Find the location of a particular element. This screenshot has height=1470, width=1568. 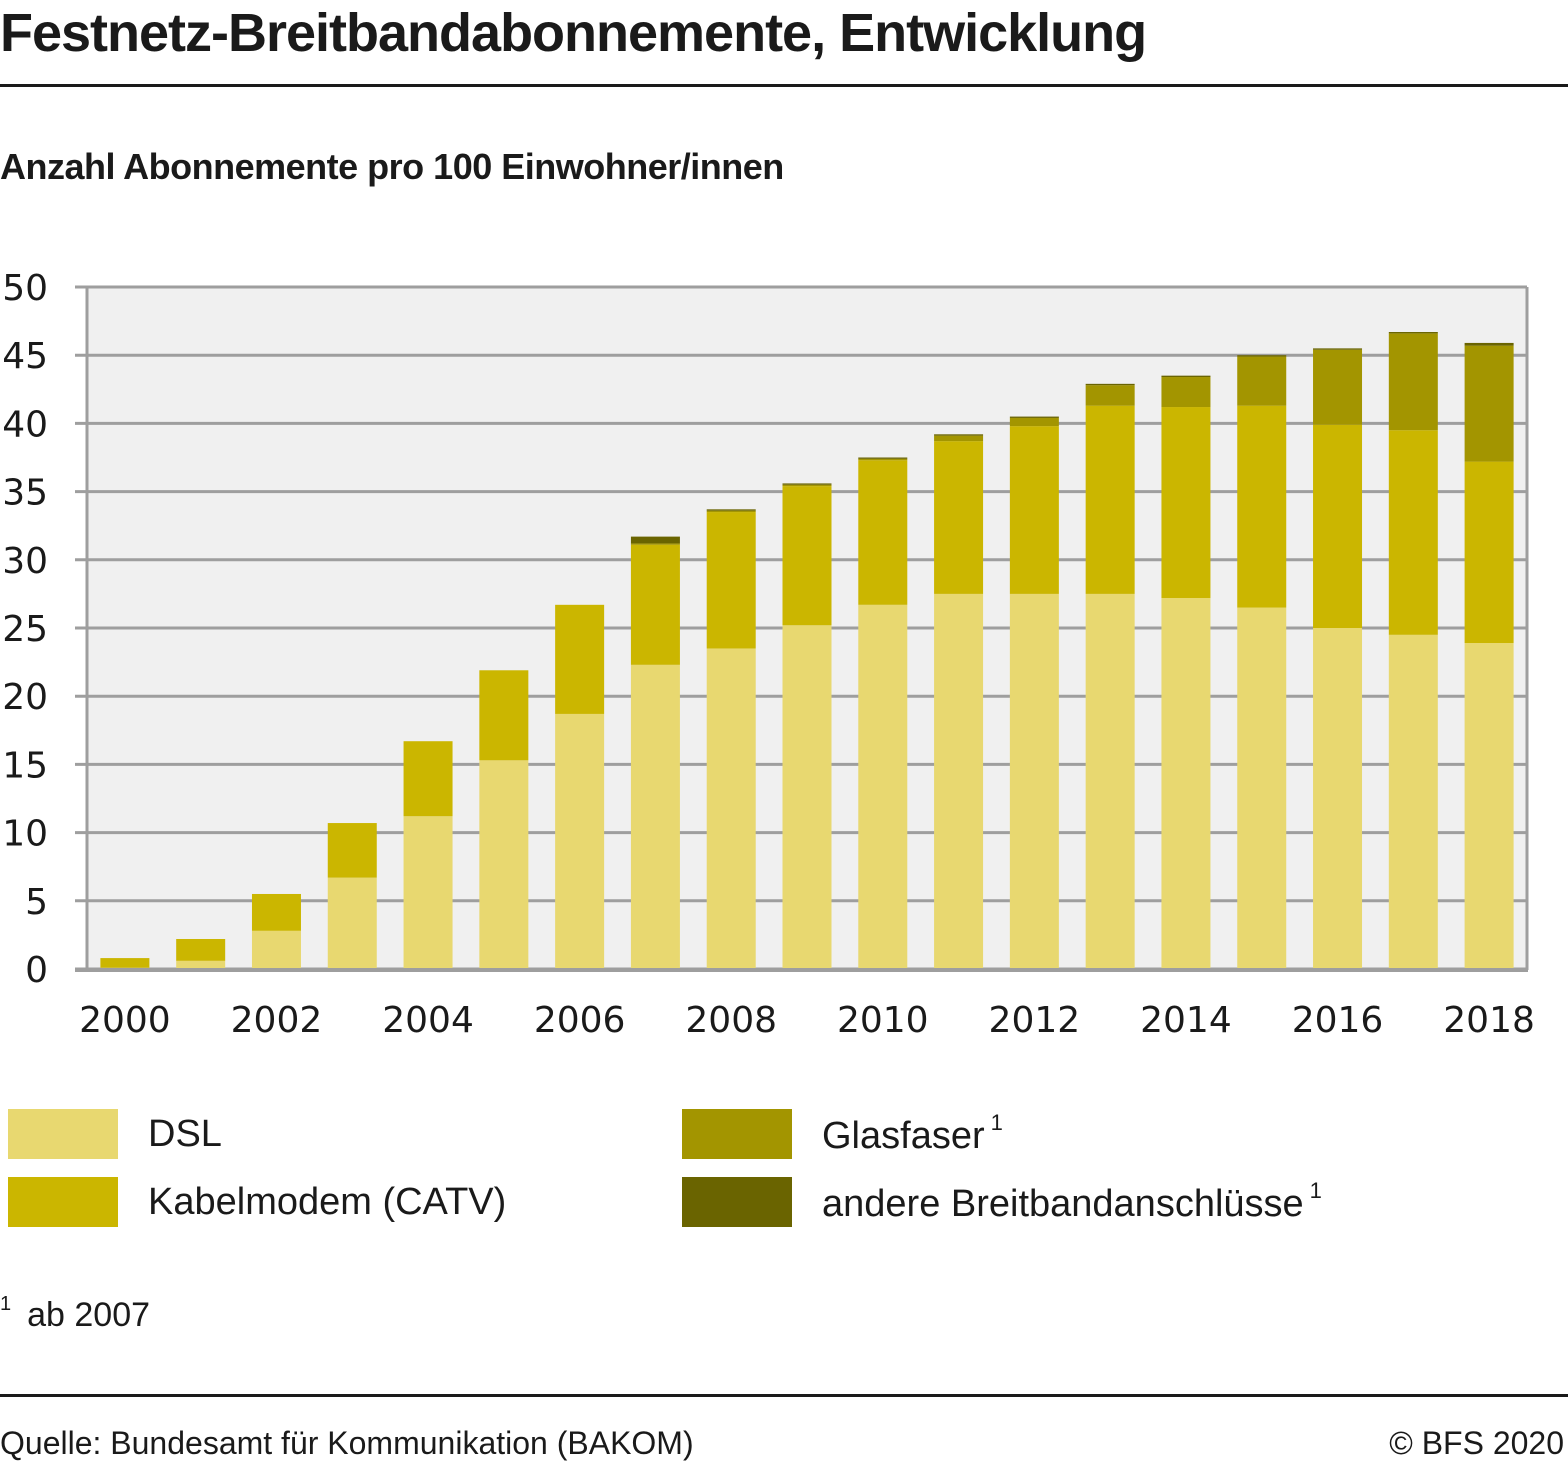

bar-stack-2013 is located at coordinates (1110, 676).